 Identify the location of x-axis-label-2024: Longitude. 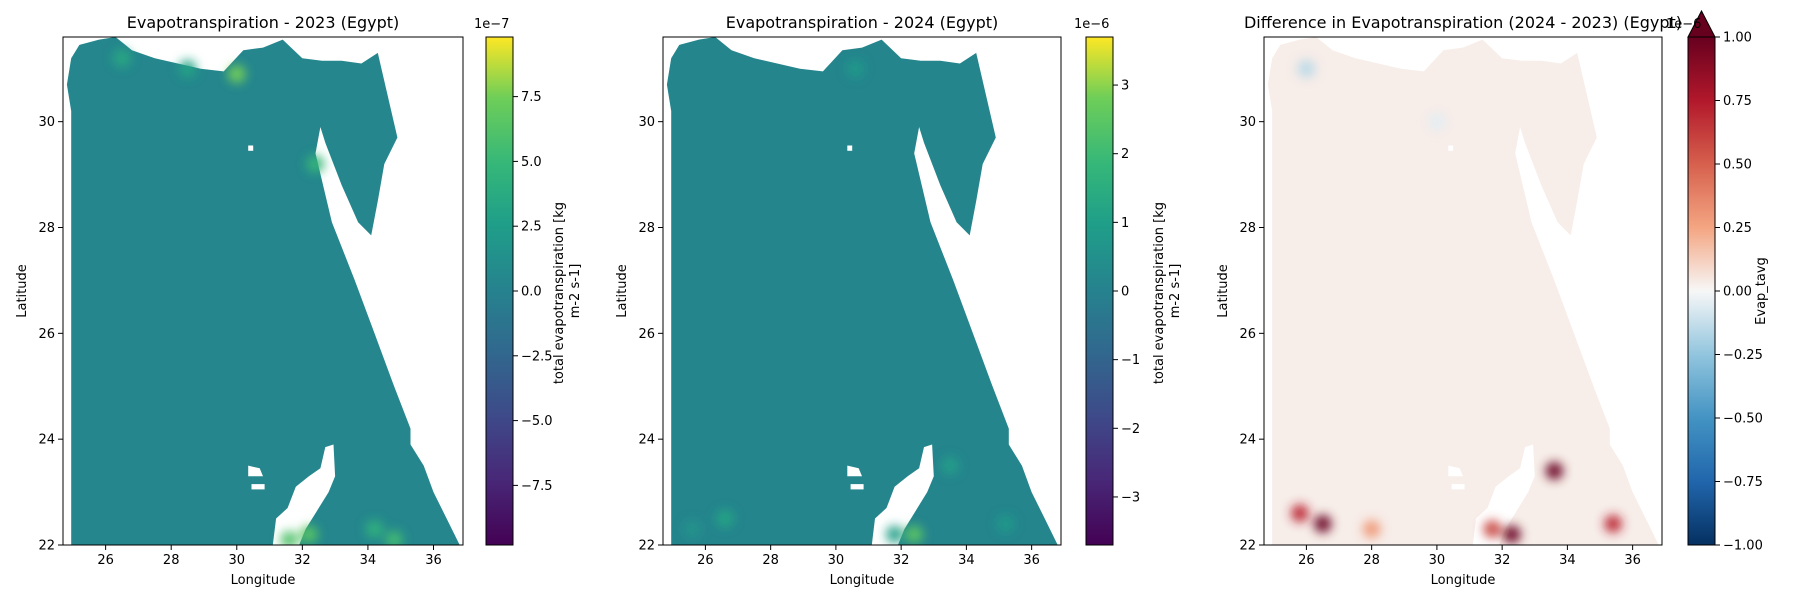
(862, 580).